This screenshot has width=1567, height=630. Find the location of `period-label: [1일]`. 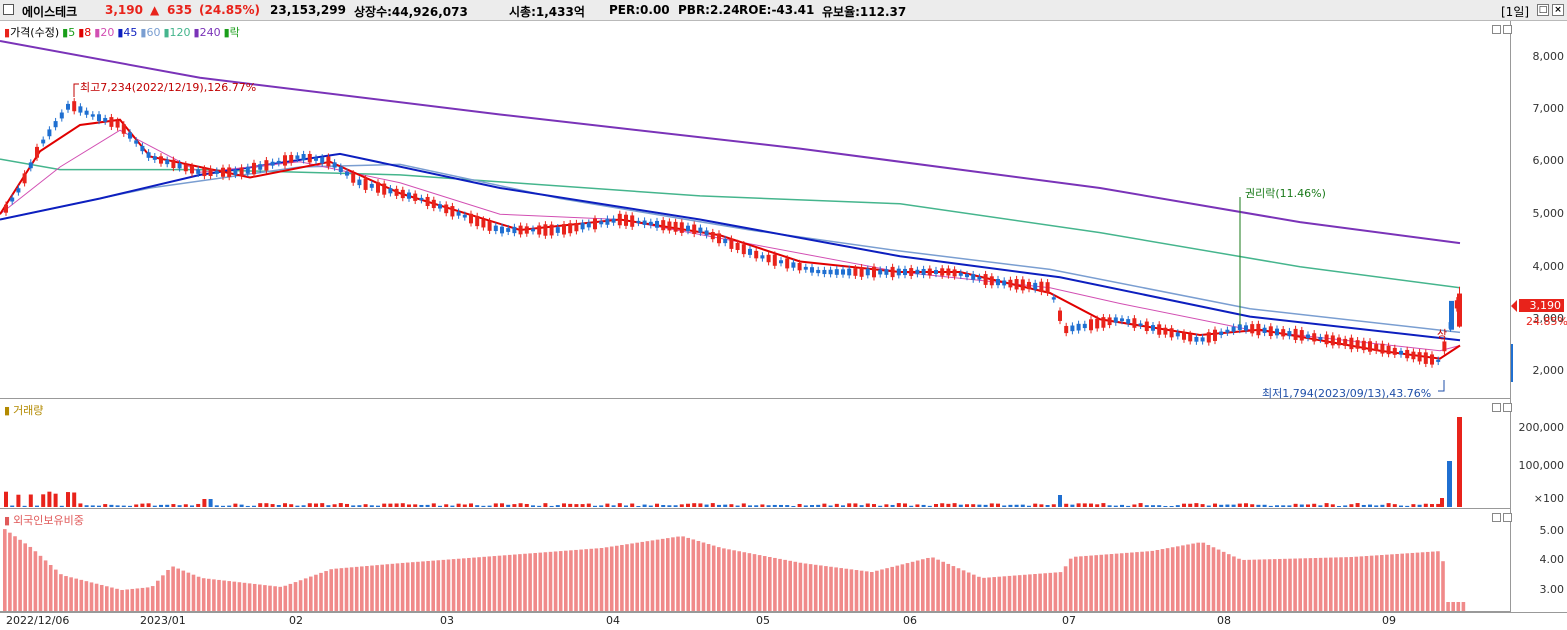

period-label: [1일] is located at coordinates (1515, 12).